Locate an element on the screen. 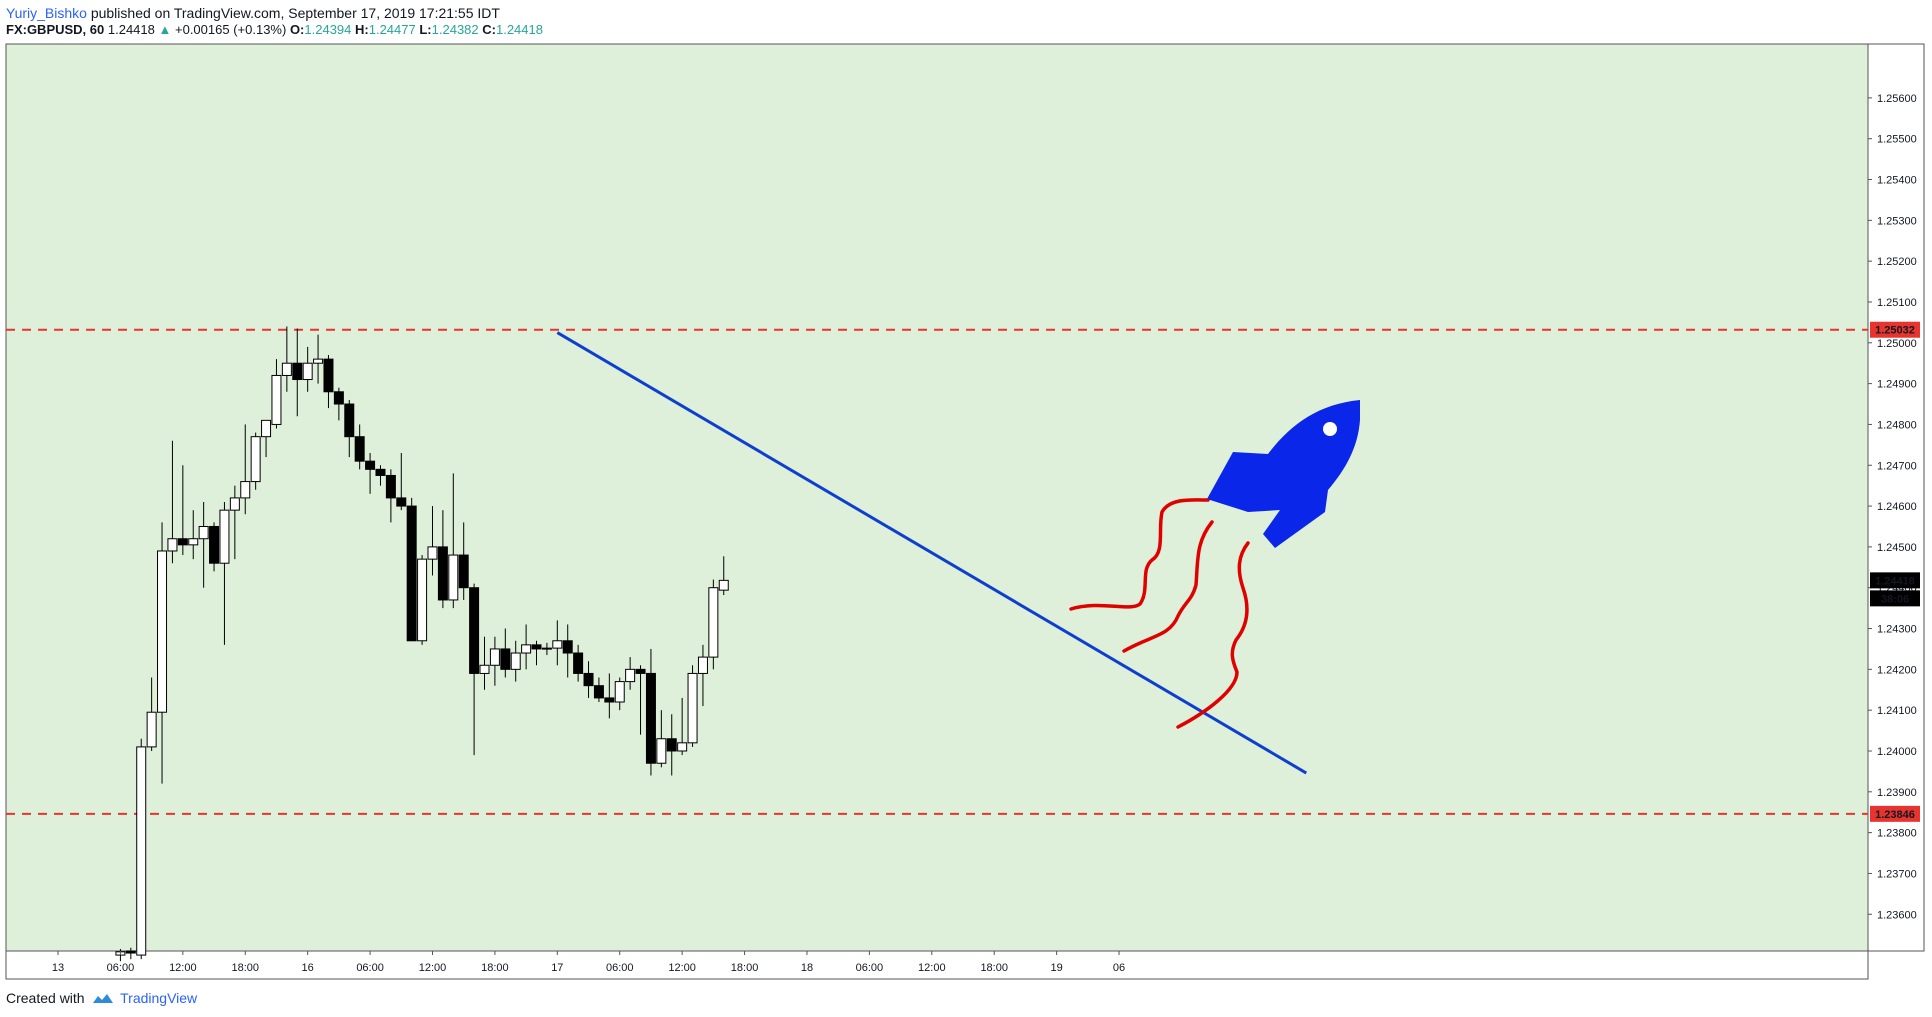 The height and width of the screenshot is (1017, 1932). price-tick-label: 1.24800 is located at coordinates (1897, 425).